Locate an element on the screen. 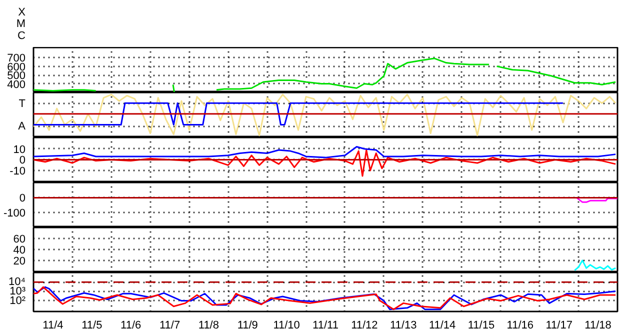 This screenshot has width=628, height=334. text: C is located at coordinates (22, 36).